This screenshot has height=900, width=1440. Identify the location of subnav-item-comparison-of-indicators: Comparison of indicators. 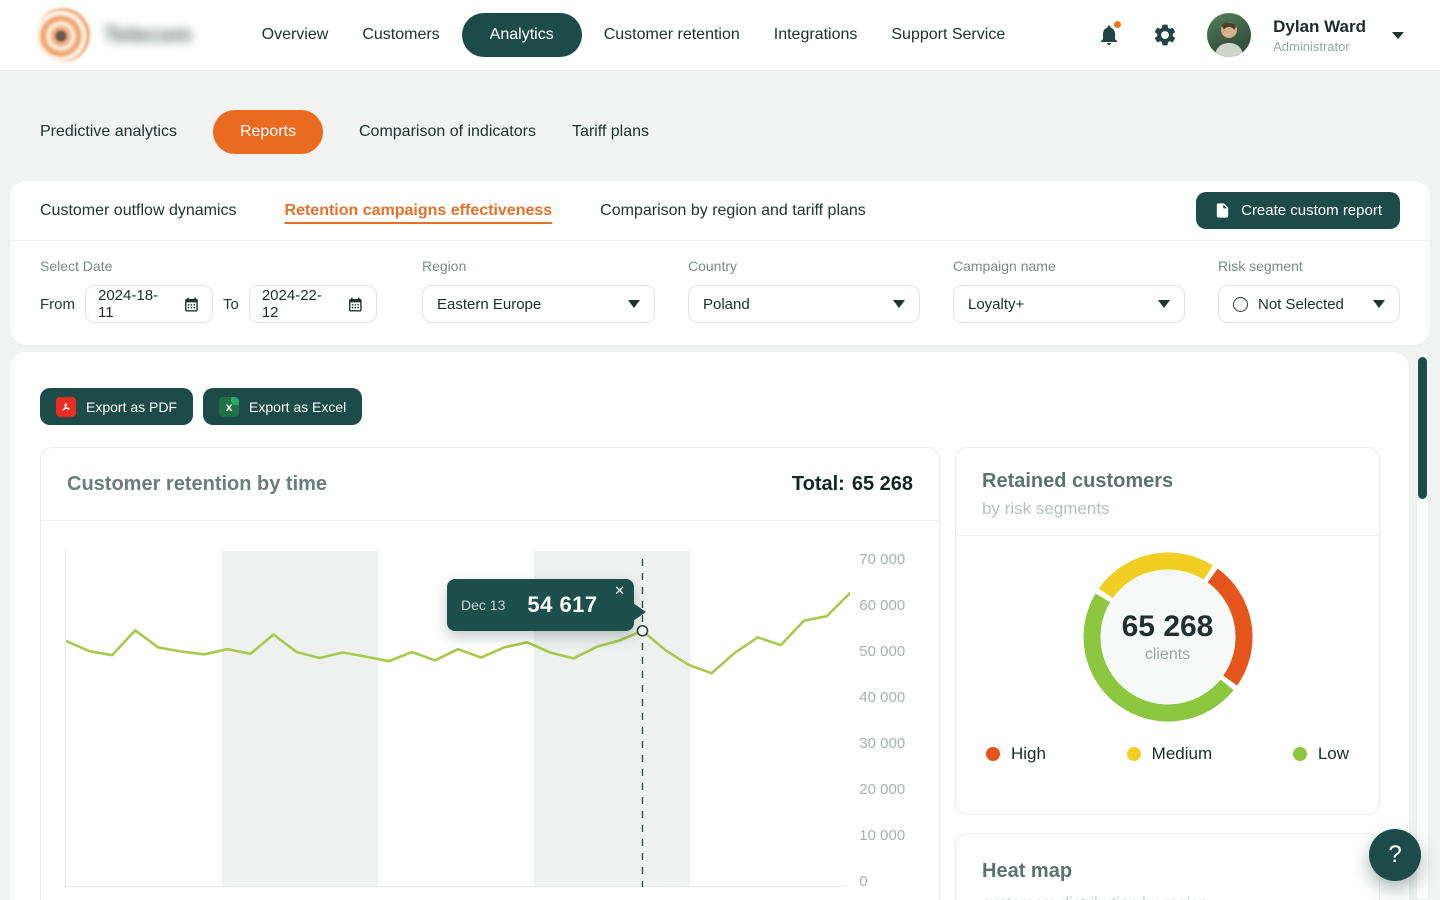
(447, 131).